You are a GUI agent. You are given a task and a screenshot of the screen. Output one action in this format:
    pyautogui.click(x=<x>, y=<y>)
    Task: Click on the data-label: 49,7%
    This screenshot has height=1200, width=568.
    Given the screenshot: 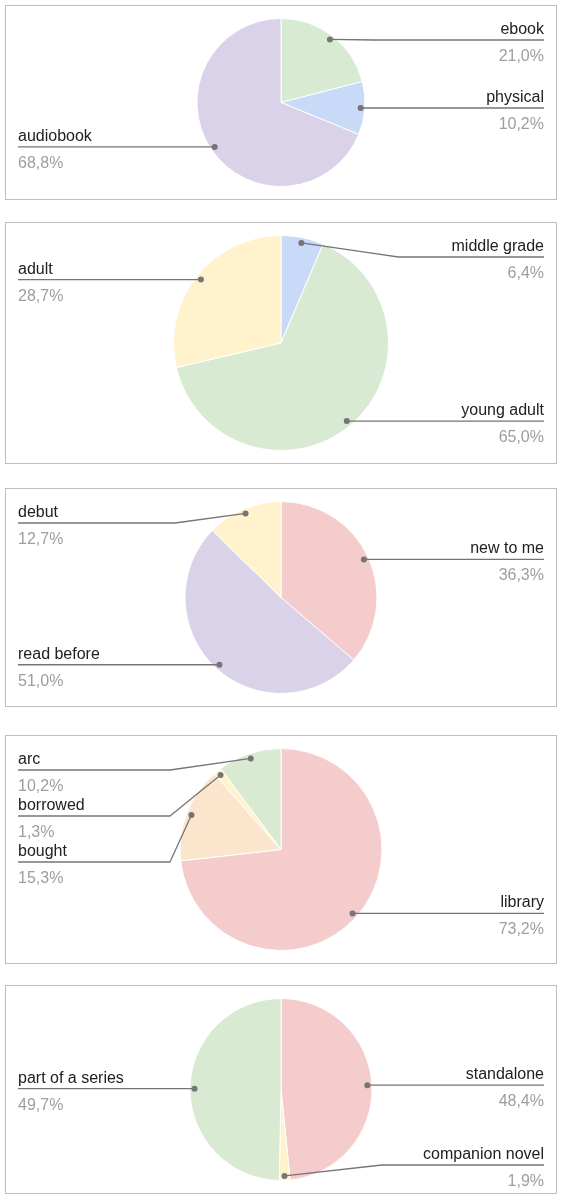 What is the action you would take?
    pyautogui.click(x=41, y=1104)
    